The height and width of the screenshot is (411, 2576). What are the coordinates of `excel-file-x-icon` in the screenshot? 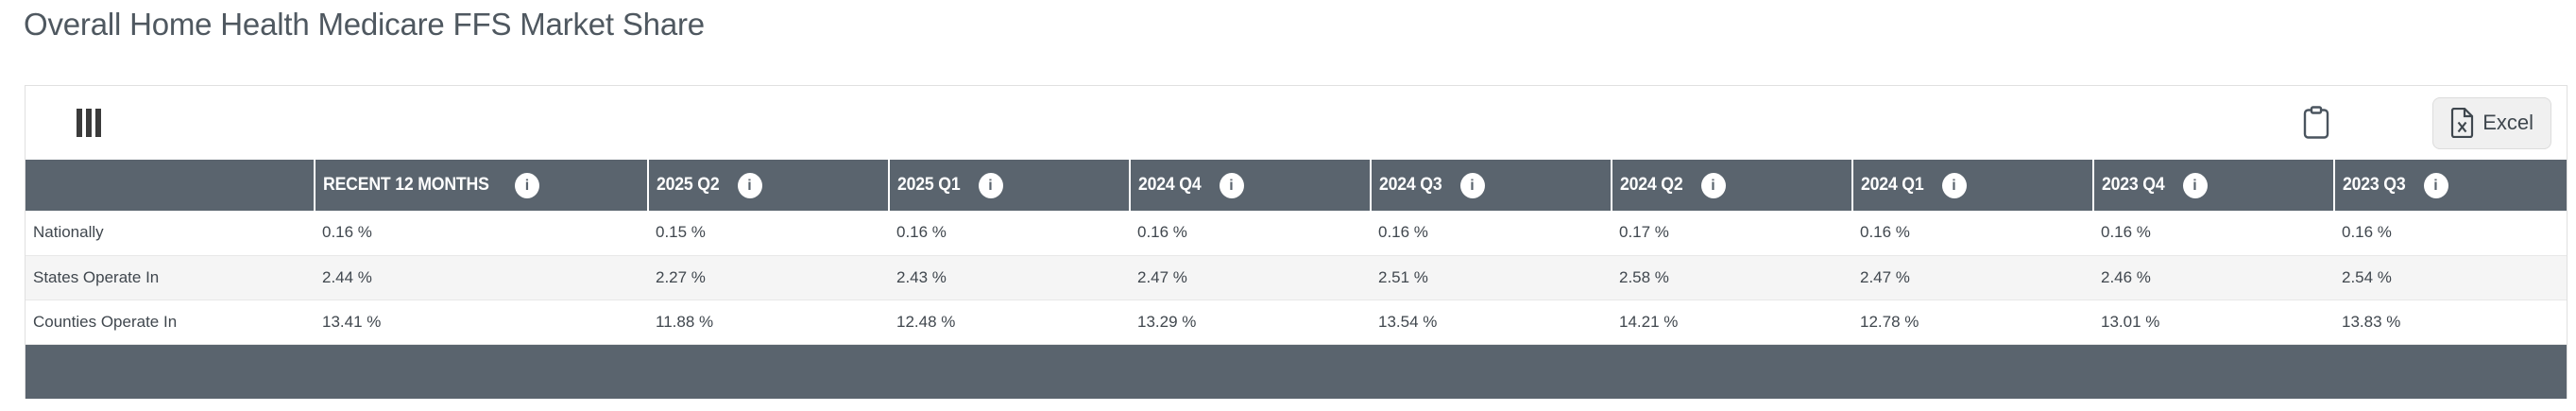 It's located at (2462, 123).